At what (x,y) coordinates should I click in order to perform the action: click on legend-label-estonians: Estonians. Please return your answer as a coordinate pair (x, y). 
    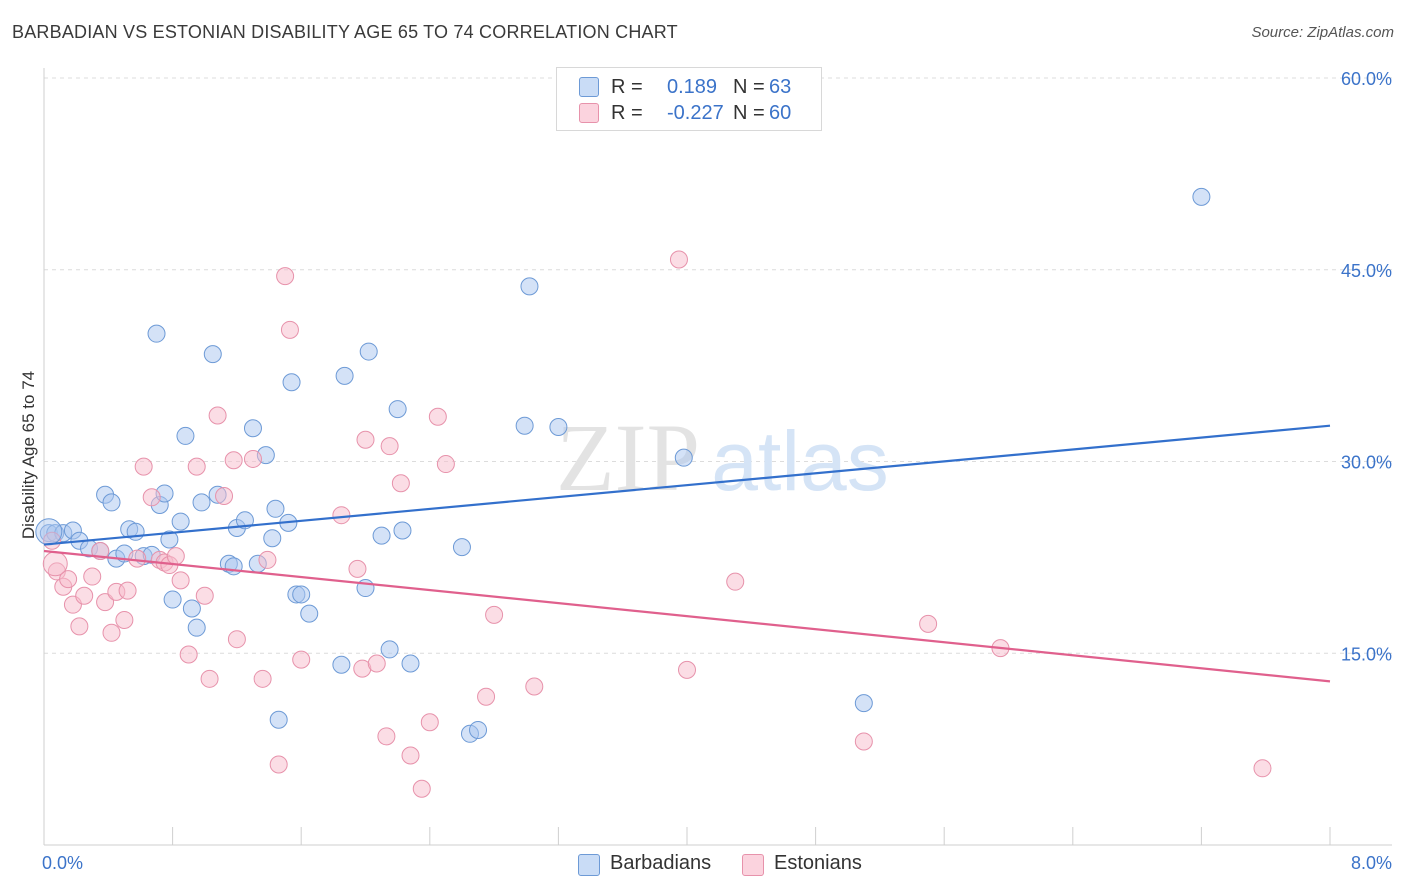
    Looking at the image, I should click on (818, 863).